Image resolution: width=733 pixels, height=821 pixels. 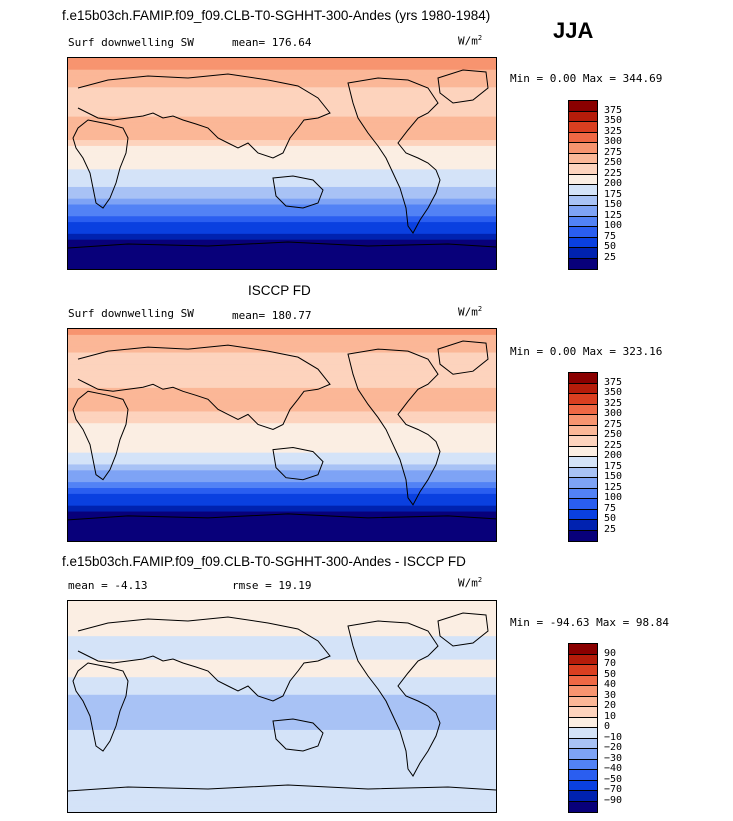 I want to click on colorbar-tick-label: 225, so click(x=613, y=173).